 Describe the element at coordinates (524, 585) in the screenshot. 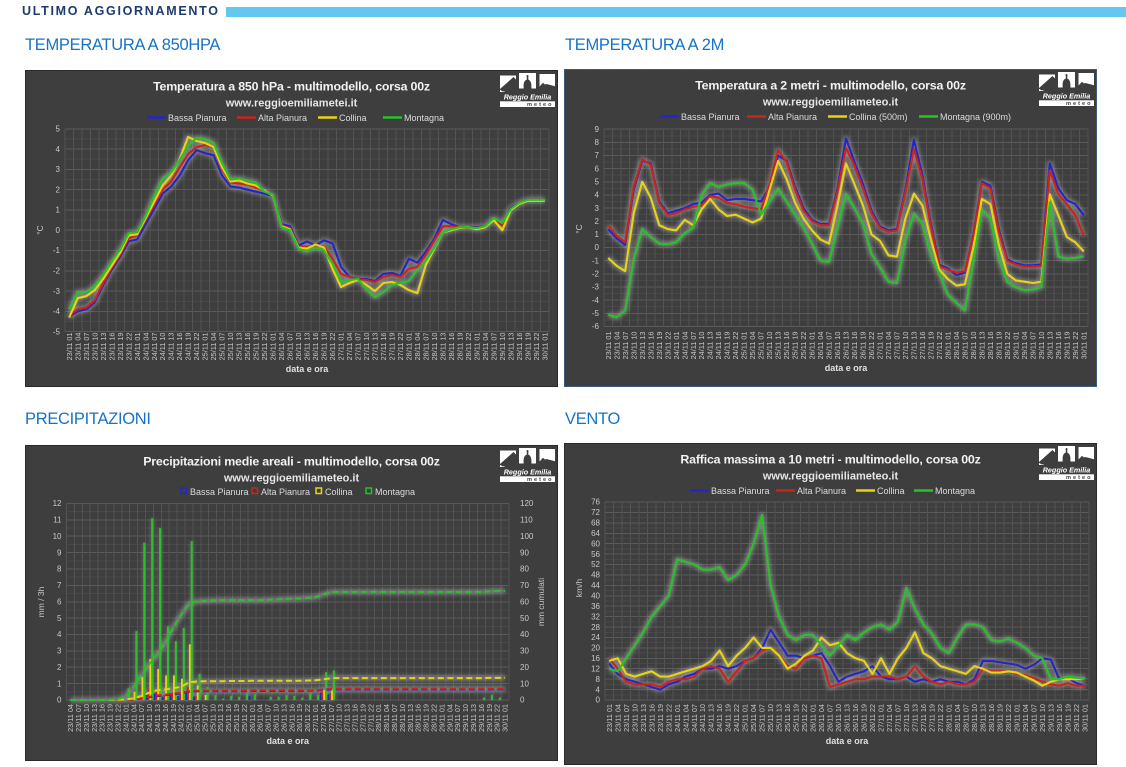

I see `svg-text: 70` at that location.